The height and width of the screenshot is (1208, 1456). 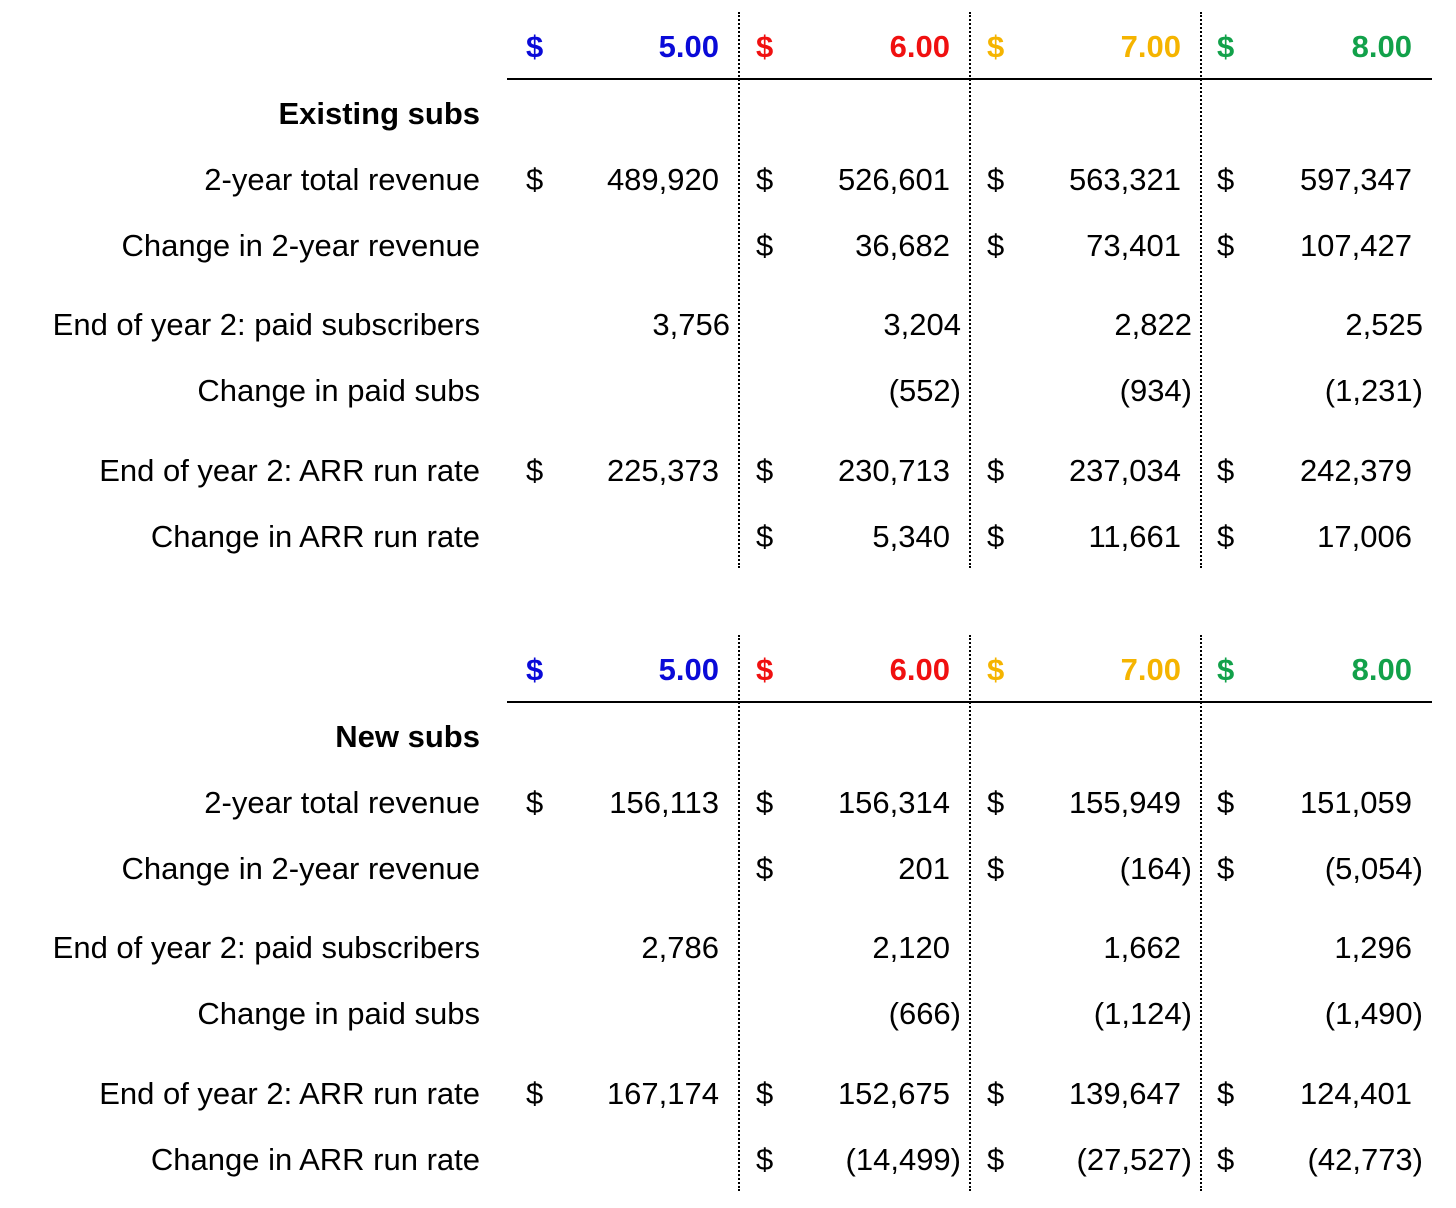 What do you see at coordinates (664, 802) in the screenshot?
I see `cell-value: 156,113` at bounding box center [664, 802].